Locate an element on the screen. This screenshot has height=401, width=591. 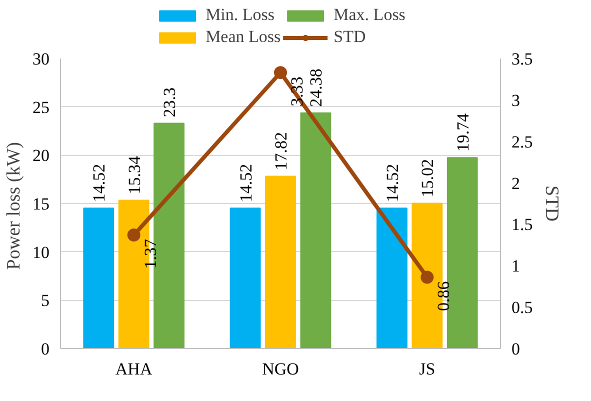
x-tick-label: NGO is located at coordinates (280, 369).